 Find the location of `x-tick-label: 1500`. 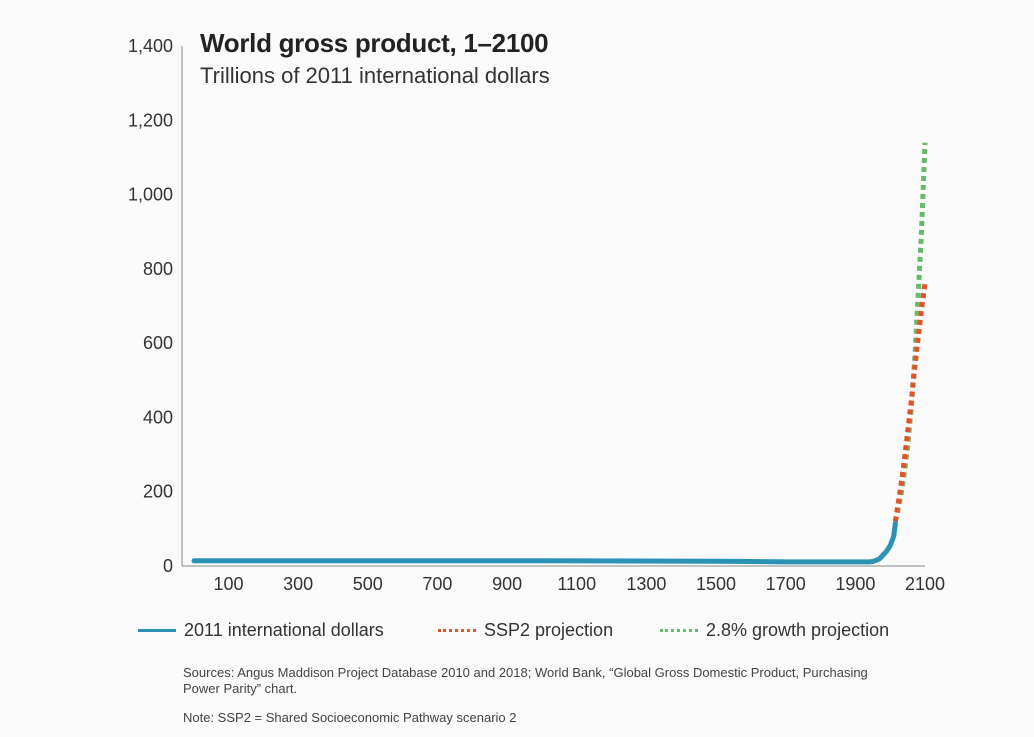

x-tick-label: 1500 is located at coordinates (716, 584).